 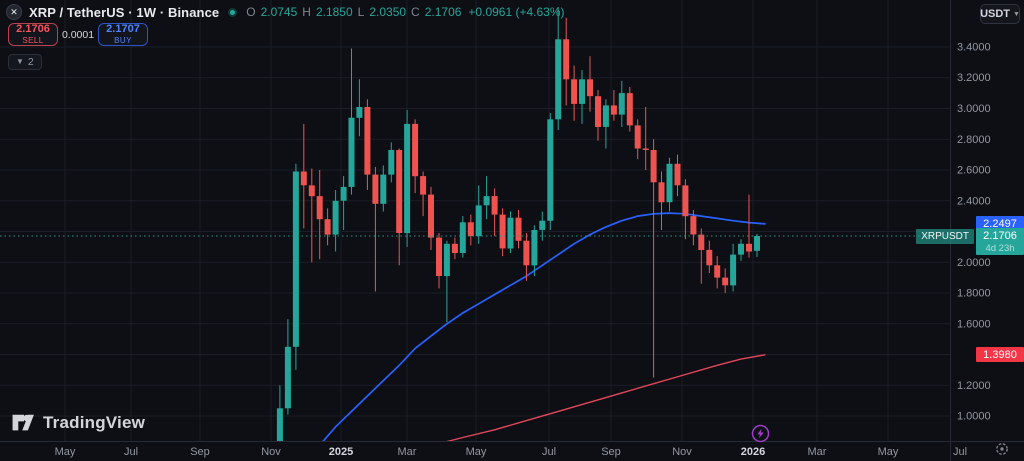 What do you see at coordinates (306, 12) in the screenshot?
I see `high-label: H` at bounding box center [306, 12].